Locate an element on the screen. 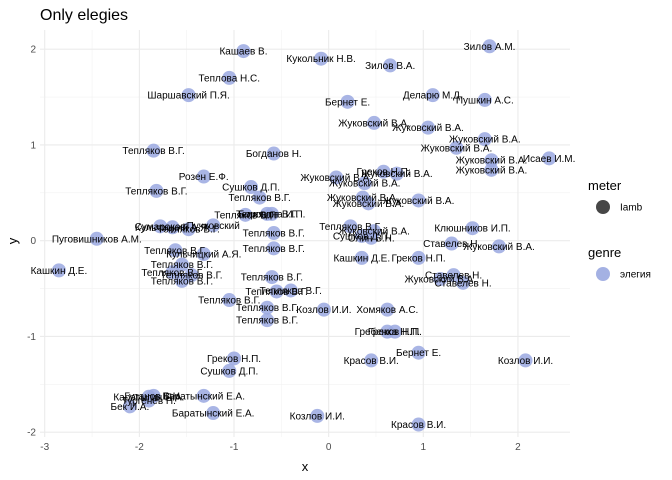 This screenshot has width=672, height=480. point-label: Пуговишников А.М. is located at coordinates (97, 239).